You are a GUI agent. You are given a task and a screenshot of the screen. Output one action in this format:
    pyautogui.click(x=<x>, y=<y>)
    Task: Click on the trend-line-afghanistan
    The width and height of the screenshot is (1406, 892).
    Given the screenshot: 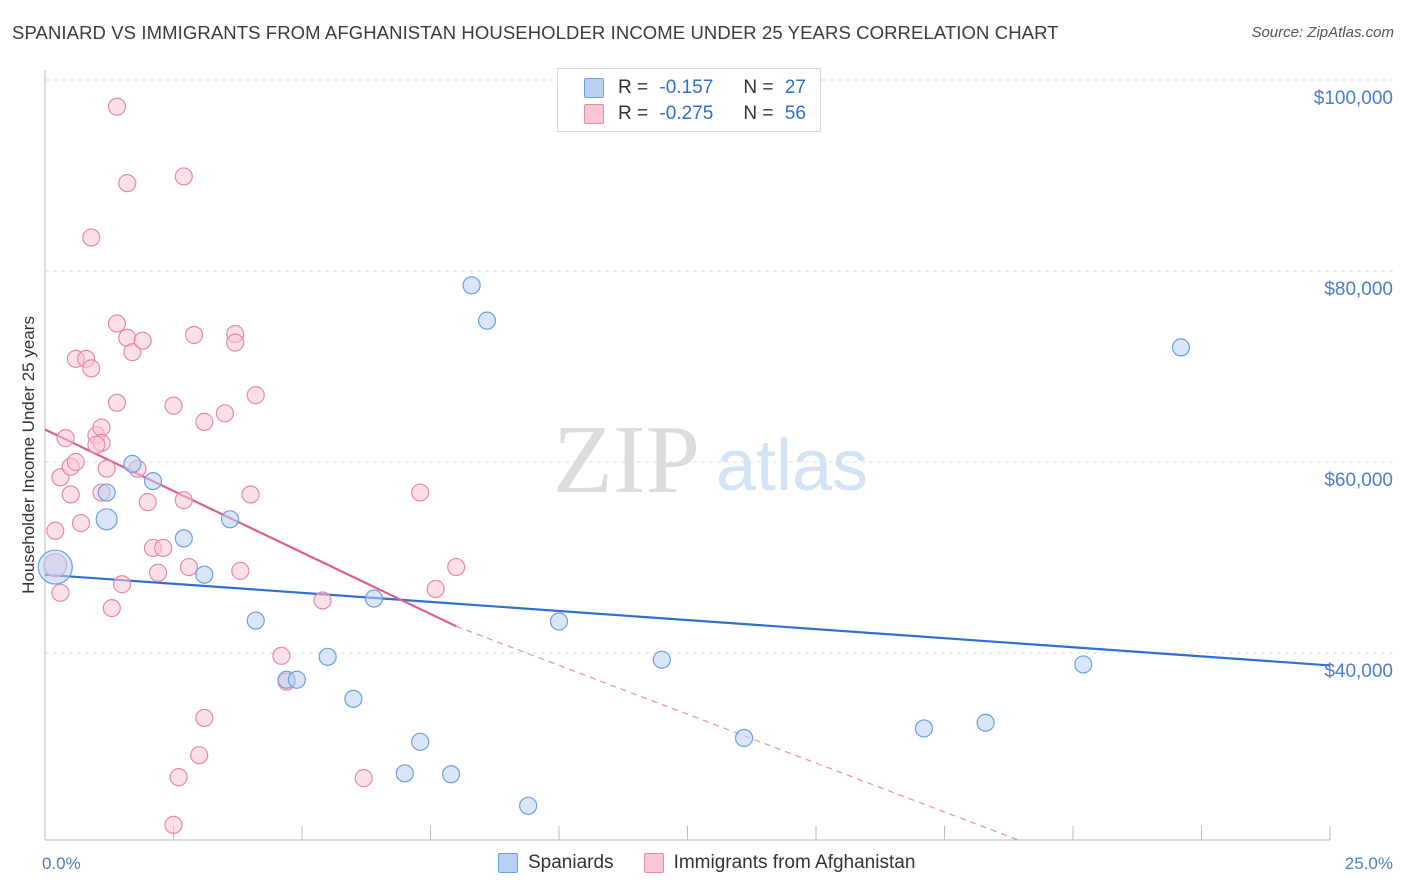 What is the action you would take?
    pyautogui.click(x=250, y=528)
    